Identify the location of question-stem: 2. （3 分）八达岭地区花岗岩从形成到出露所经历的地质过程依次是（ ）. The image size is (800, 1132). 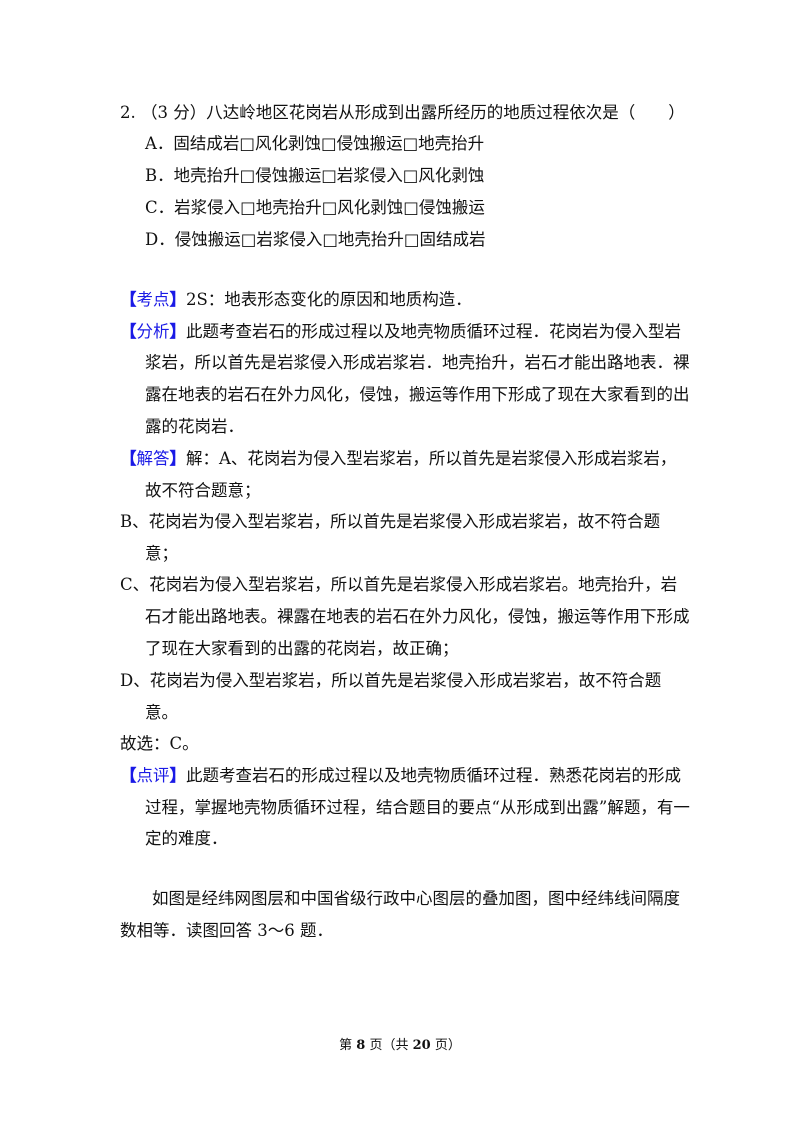
(402, 112).